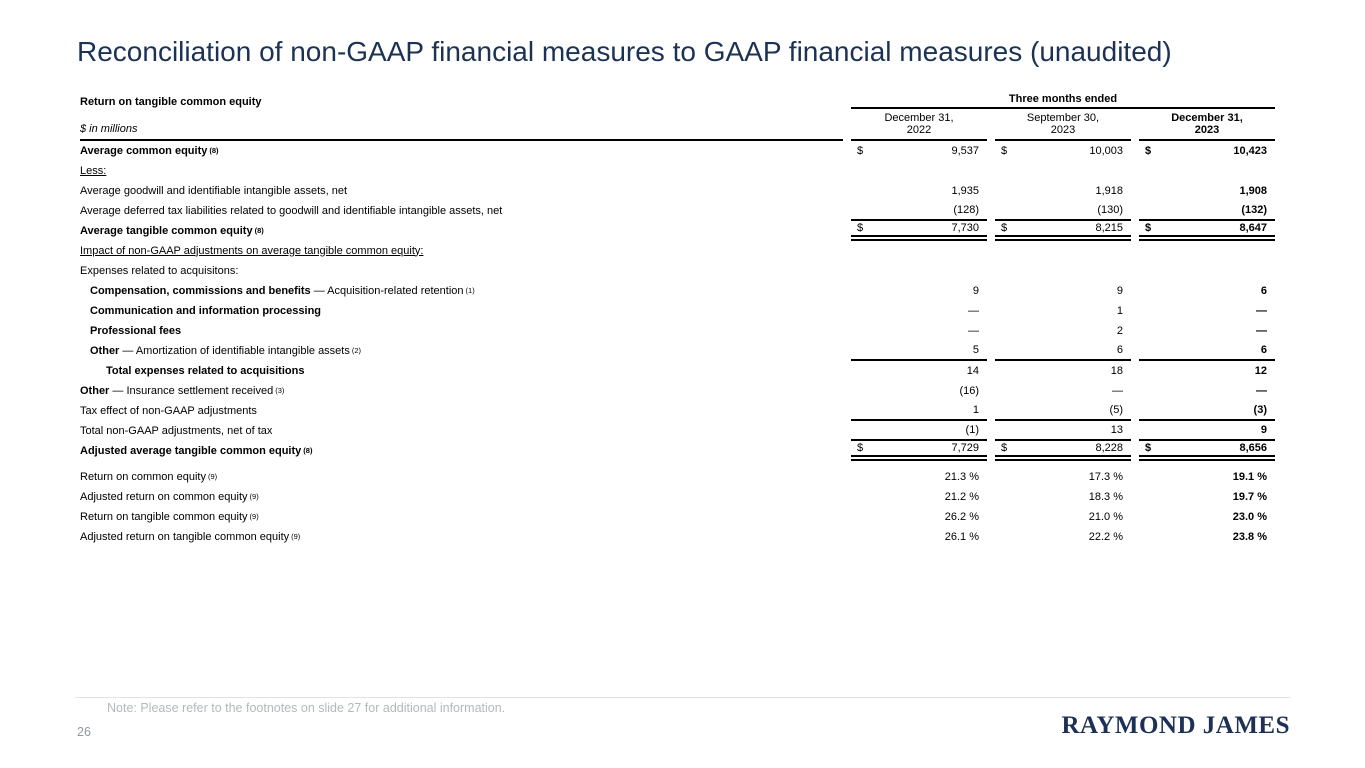 The width and height of the screenshot is (1365, 768). I want to click on value-text: 1, so click(1119, 310).